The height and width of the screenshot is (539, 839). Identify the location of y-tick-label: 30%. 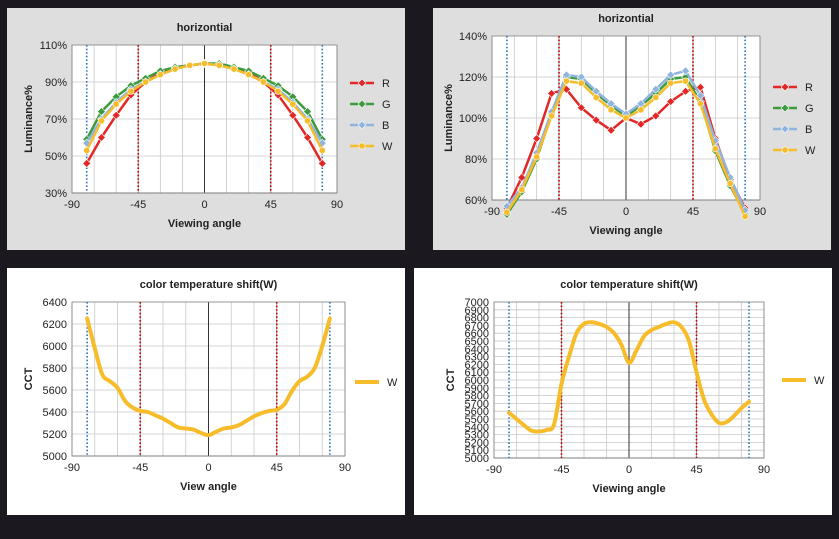
(56, 194).